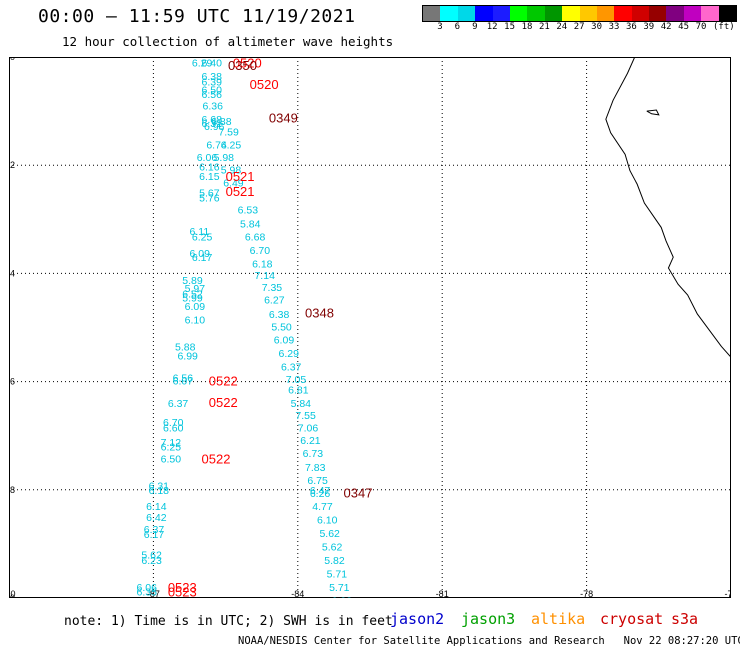 This screenshot has height=650, width=740. Describe the element at coordinates (12, 595) in the screenshot. I see `y-tick-label: -20` at that location.